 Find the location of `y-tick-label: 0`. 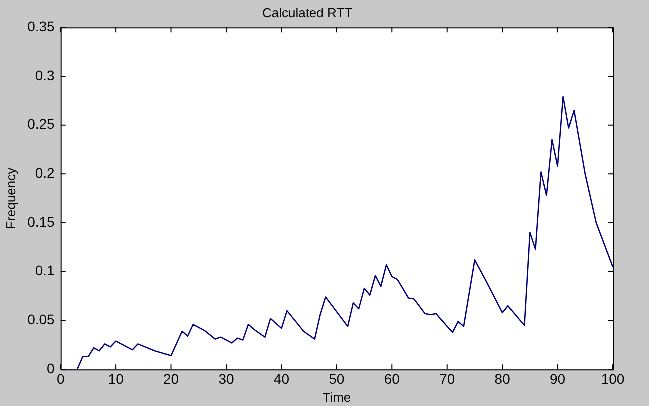

y-tick-label: 0 is located at coordinates (51, 368).